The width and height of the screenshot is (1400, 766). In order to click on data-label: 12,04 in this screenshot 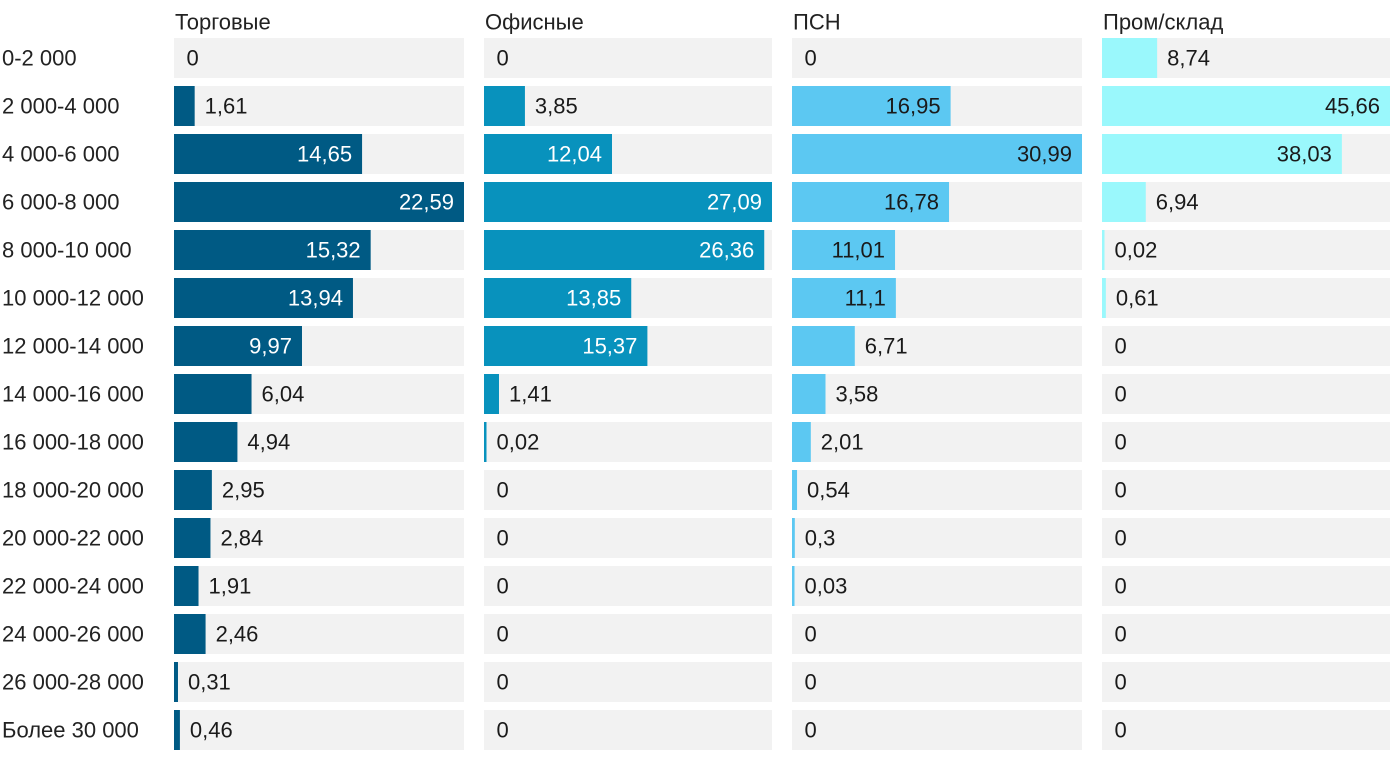, I will do `click(574, 154)`.